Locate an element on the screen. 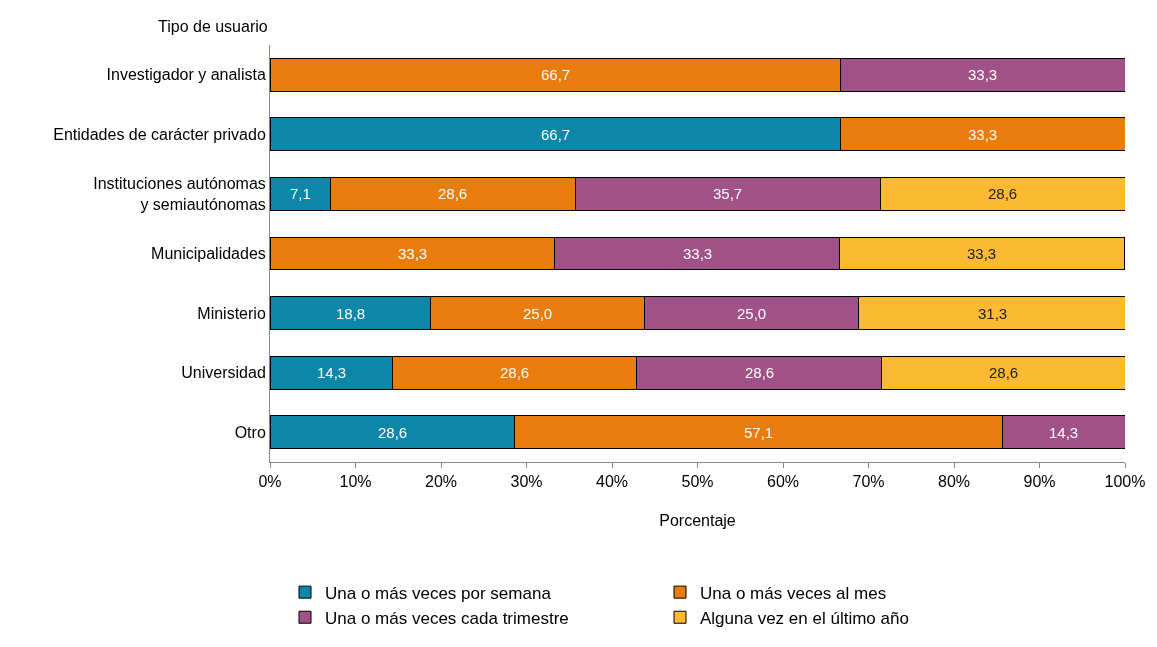 Image resolution: width=1157 pixels, height=647 pixels. x-tick-label: 10% is located at coordinates (355, 482).